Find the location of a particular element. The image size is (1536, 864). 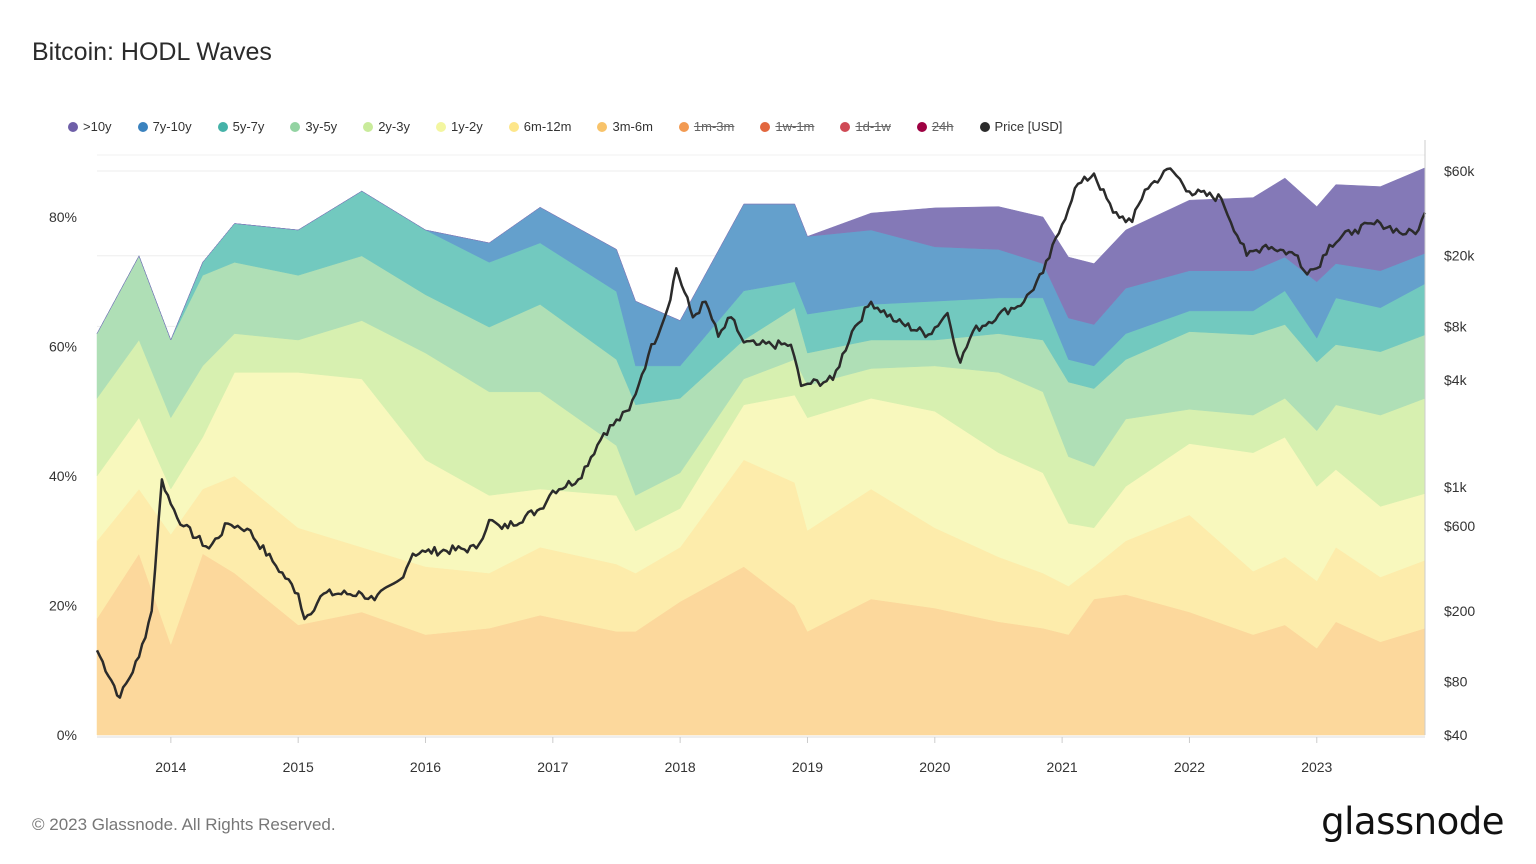

legend-label: 3m-6m is located at coordinates (632, 126).